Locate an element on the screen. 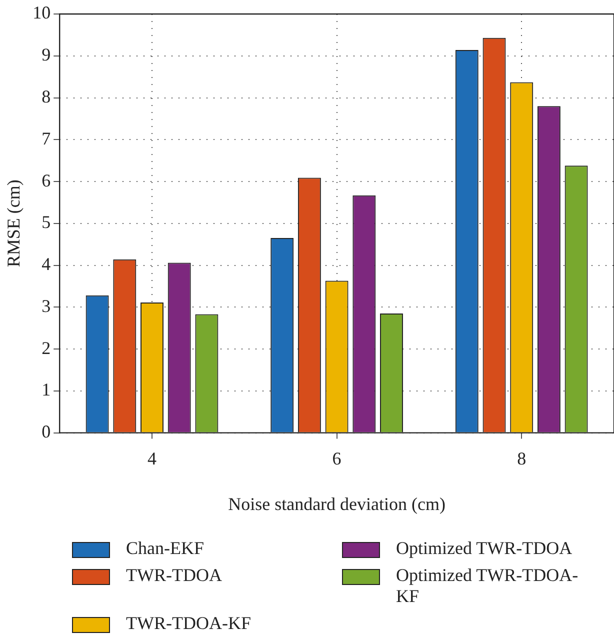  x-tick-label: 6 is located at coordinates (337, 458).